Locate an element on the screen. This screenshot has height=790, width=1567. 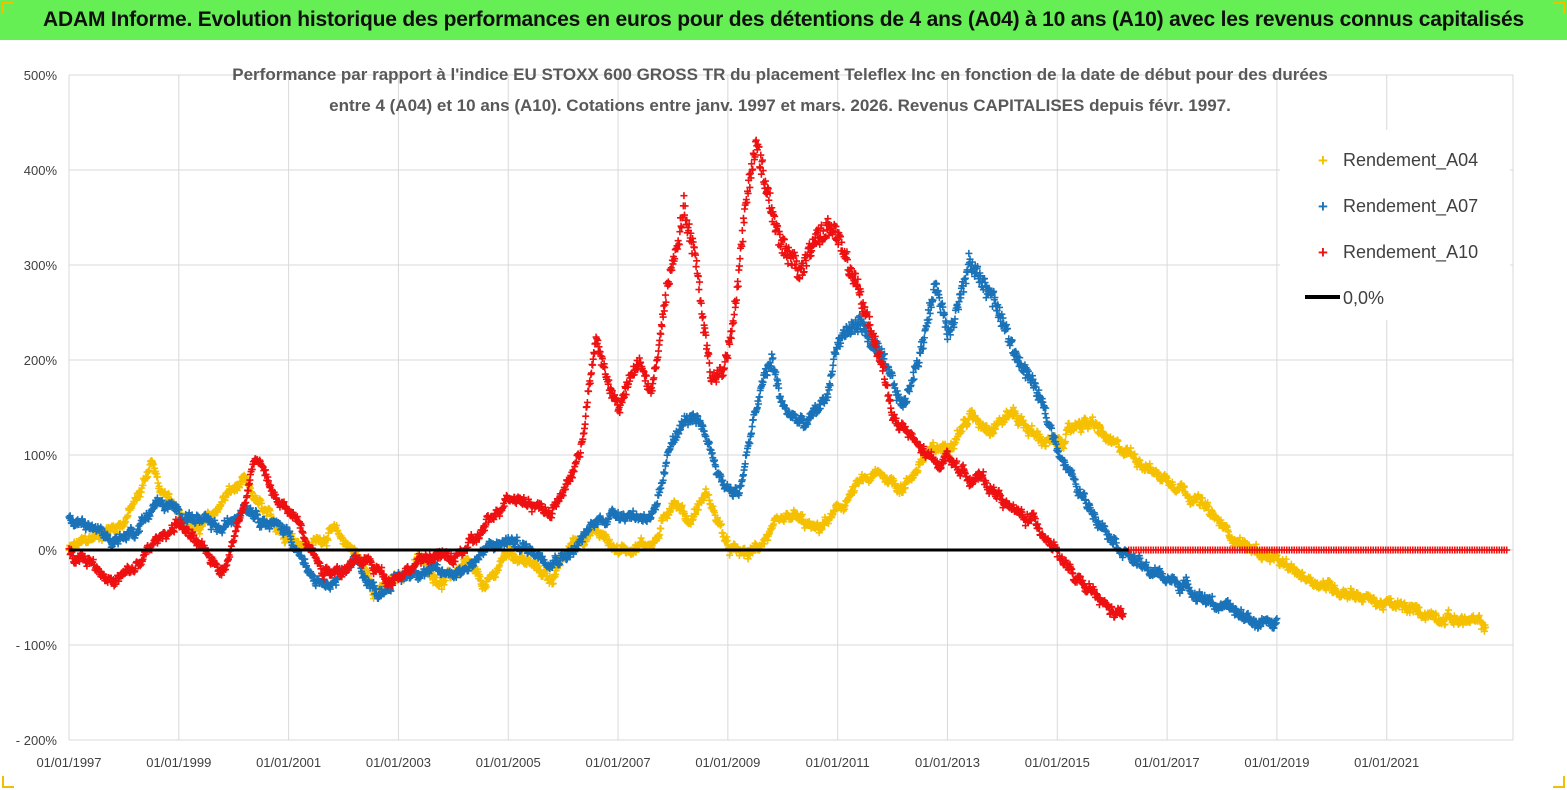
y-tick-label: 0% is located at coordinates (47, 550).